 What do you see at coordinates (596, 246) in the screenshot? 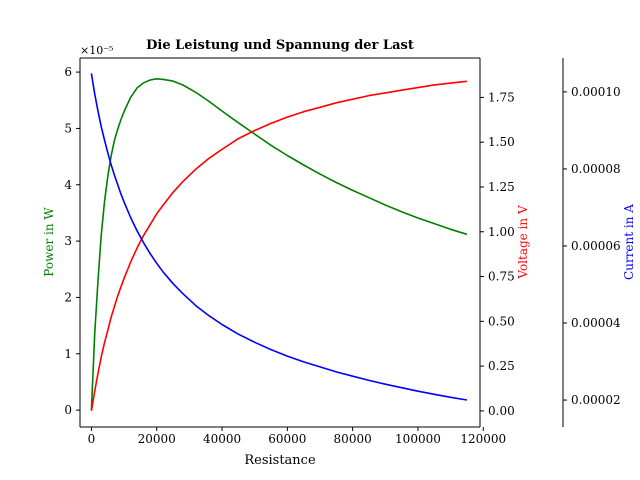
I see `current-tick-label: 0.00006` at bounding box center [596, 246].